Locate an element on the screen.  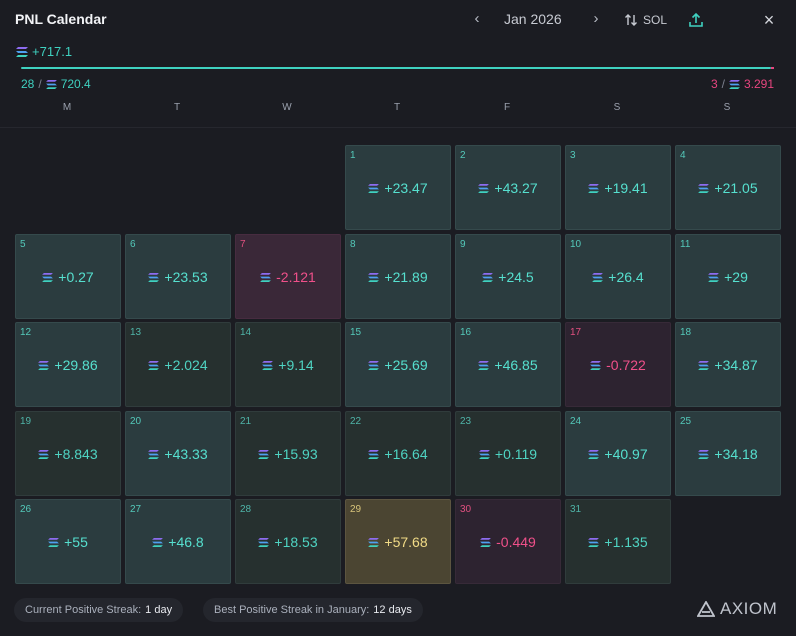
calendar-day-25: 25 +34.18 is located at coordinates (728, 453).